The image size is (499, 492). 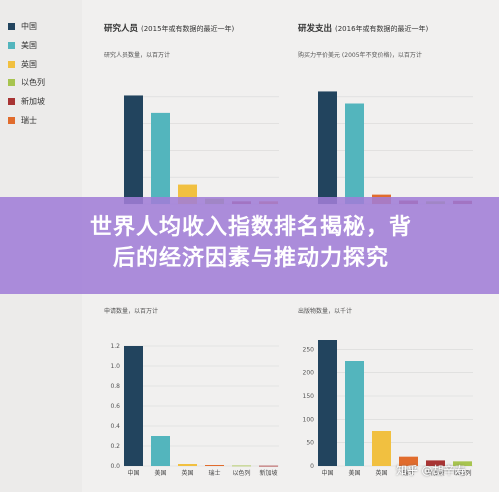 What do you see at coordinates (131, 311) in the screenshot?
I see `panel-subtitle-patents: 申请数量，以百万计` at bounding box center [131, 311].